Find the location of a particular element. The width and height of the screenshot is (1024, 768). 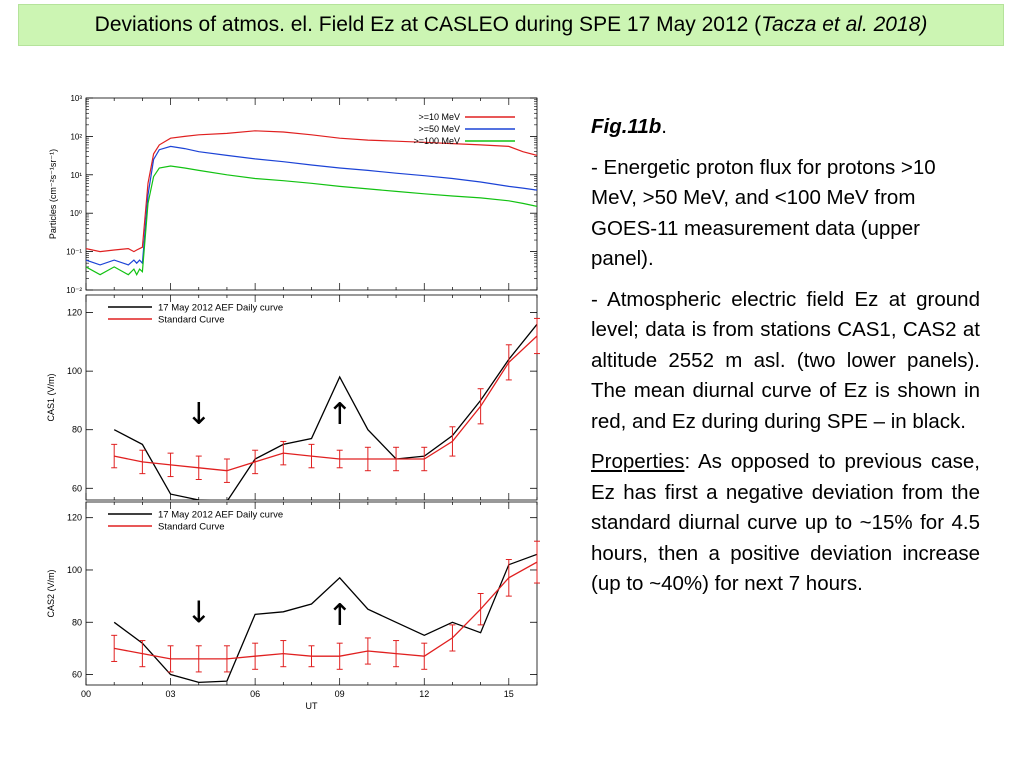

proton-flux-series-1-line is located at coordinates (311, 205).